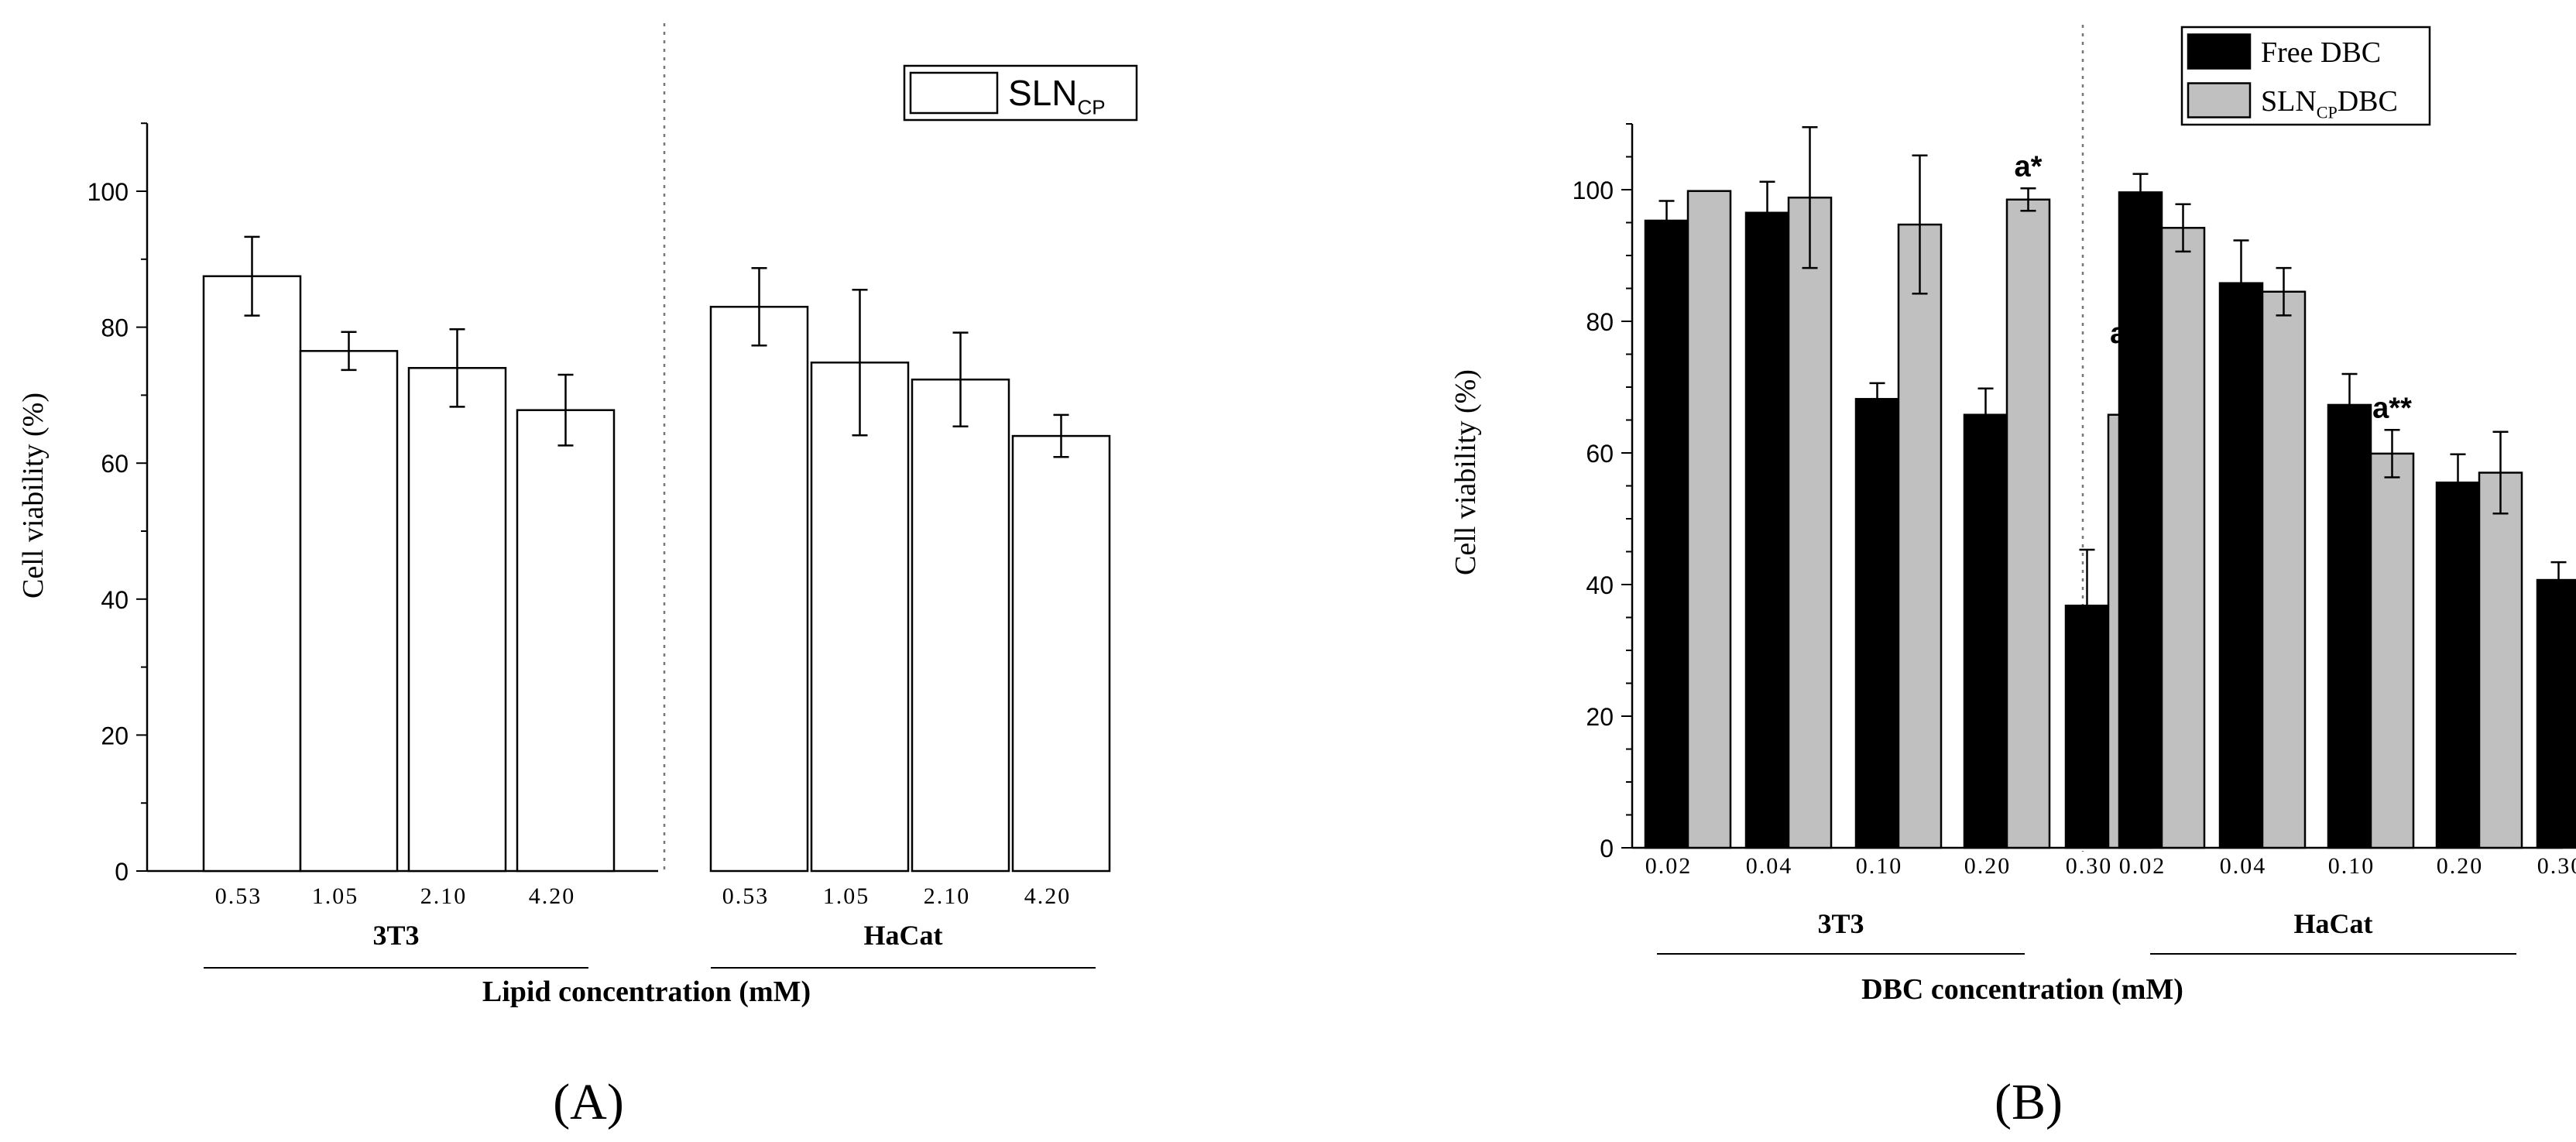 The image size is (2576, 1142). I want to click on panel-label: (B), so click(2029, 1102).